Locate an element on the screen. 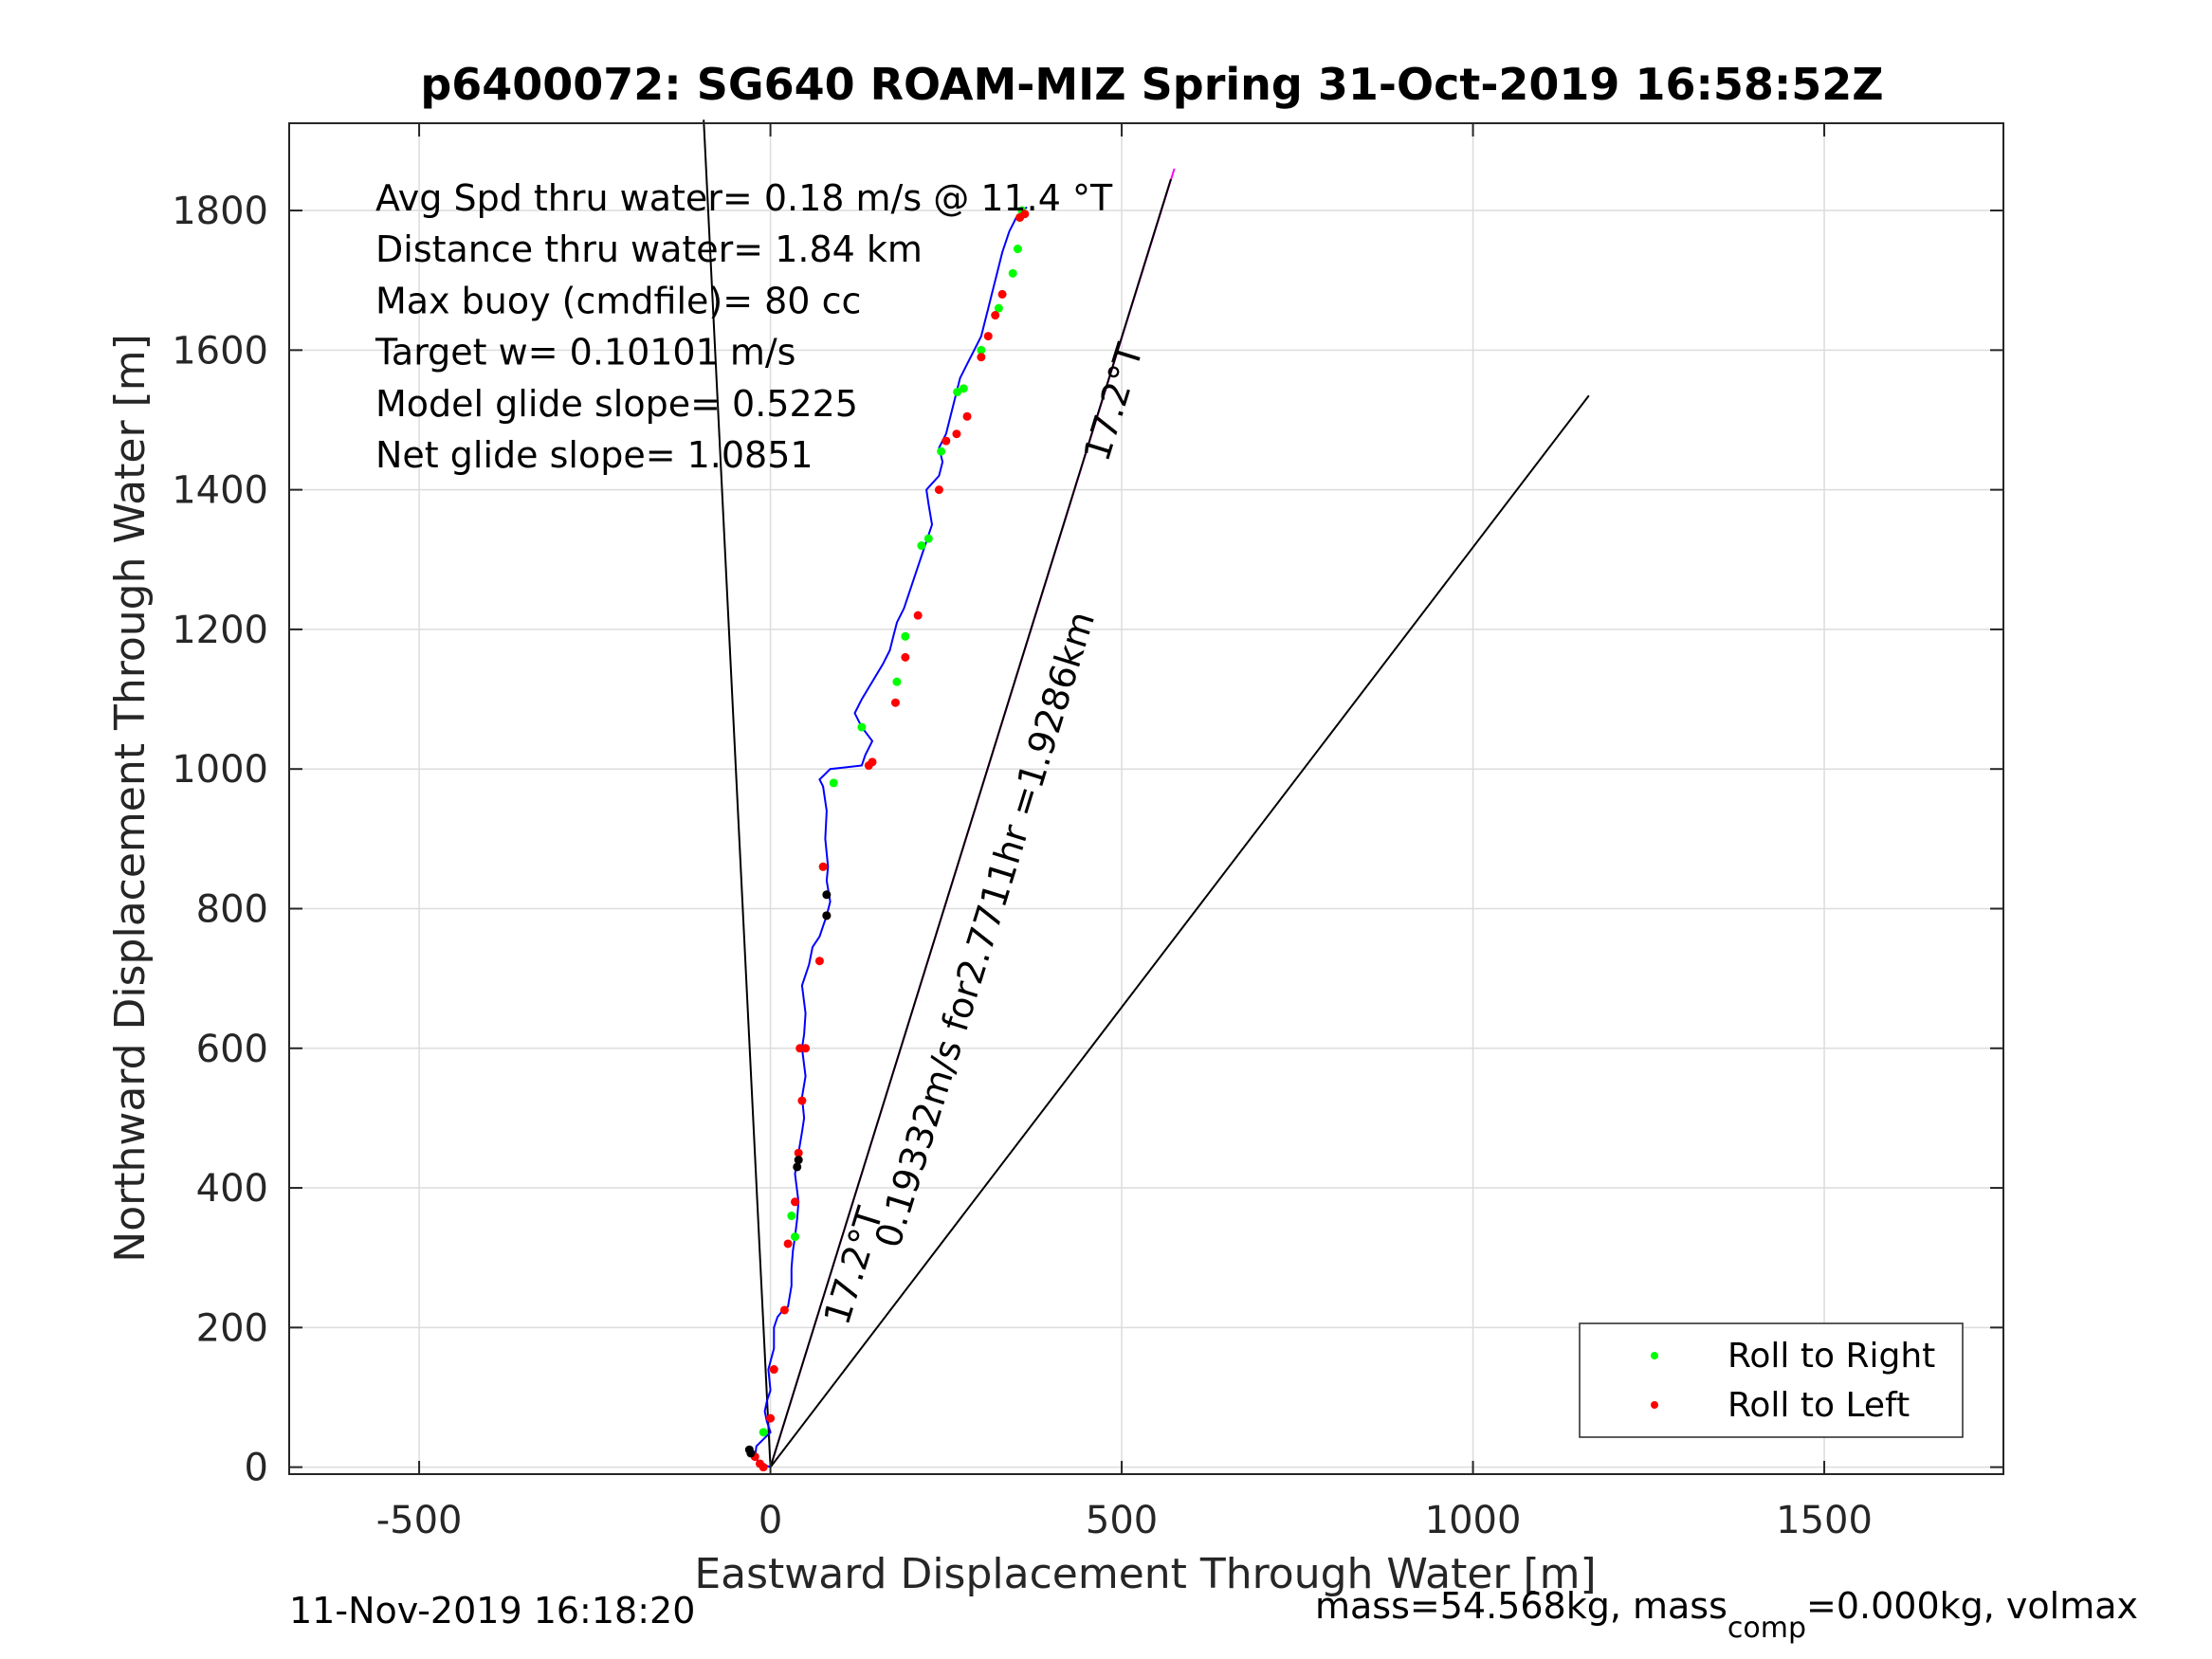  y-tick-label: 1800 is located at coordinates (220, 211).